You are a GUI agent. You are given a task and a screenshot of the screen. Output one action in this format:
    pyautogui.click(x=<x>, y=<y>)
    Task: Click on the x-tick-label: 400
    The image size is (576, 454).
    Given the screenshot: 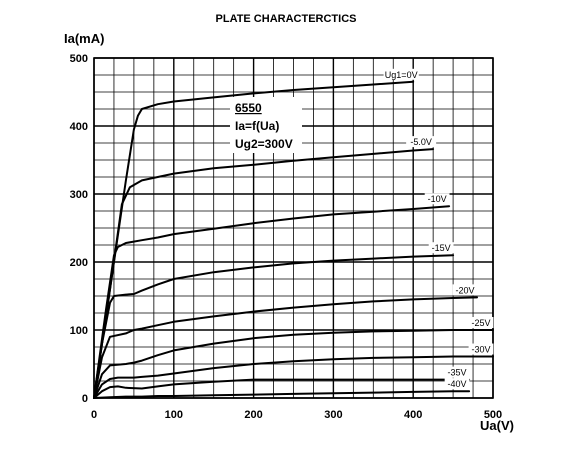 What is the action you would take?
    pyautogui.click(x=413, y=415)
    